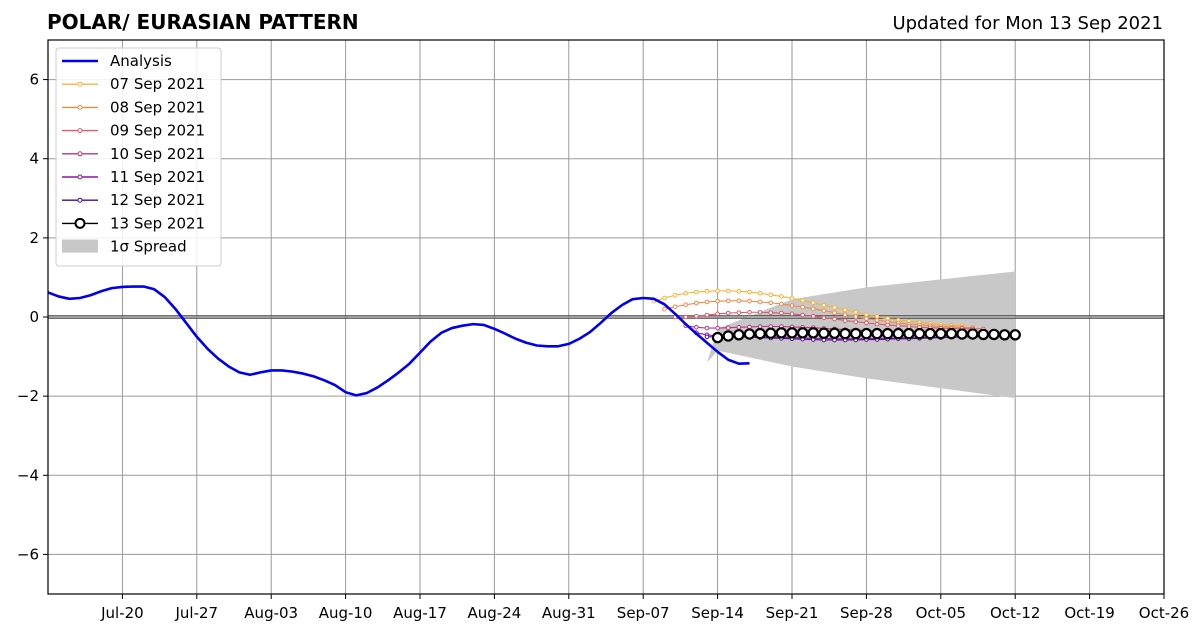 The height and width of the screenshot is (633, 1204). Describe the element at coordinates (157, 84) in the screenshot. I see `legend-label: 07 Sep 2021` at that location.